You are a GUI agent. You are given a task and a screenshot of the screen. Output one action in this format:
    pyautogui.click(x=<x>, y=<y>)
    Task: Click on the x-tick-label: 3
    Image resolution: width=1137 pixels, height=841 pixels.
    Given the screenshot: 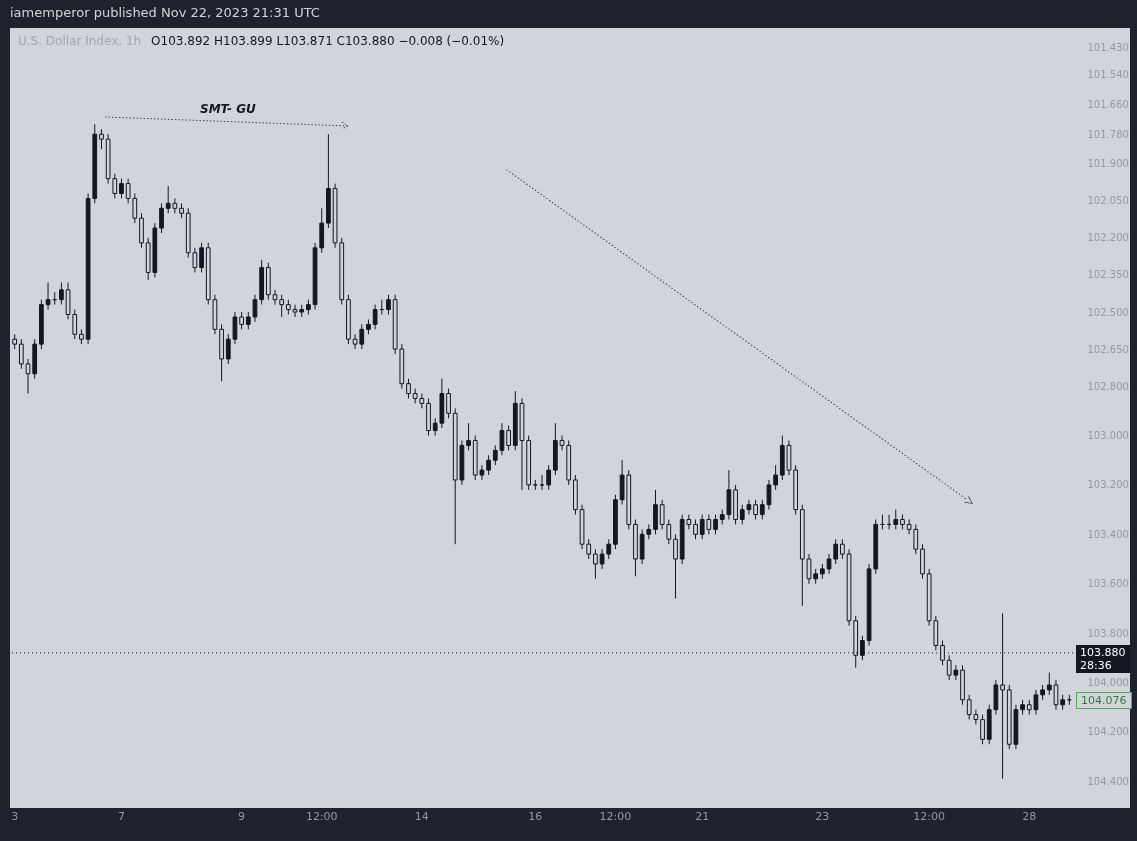 What is the action you would take?
    pyautogui.click(x=15, y=816)
    